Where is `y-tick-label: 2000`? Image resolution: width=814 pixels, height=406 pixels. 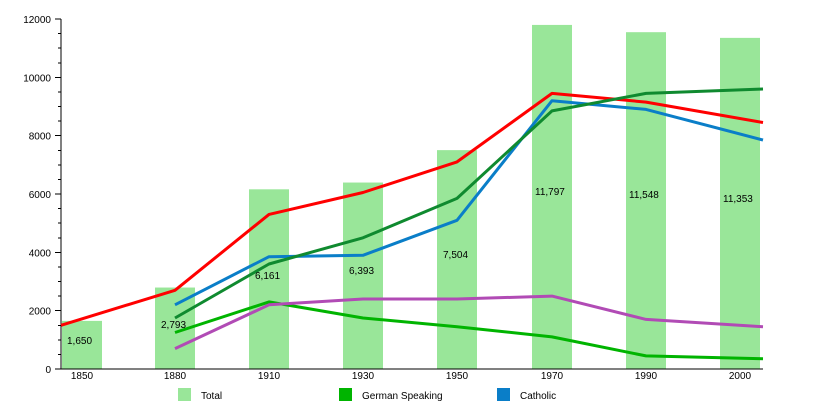
y-tick-label: 2000 is located at coordinates (40, 312).